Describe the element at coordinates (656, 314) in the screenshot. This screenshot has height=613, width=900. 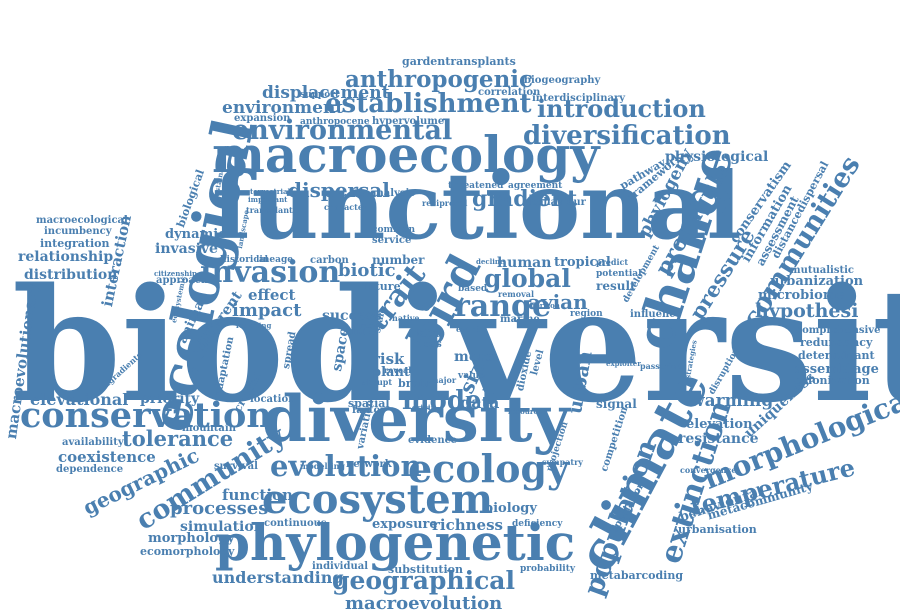
I see `word-influence: influence` at that location.